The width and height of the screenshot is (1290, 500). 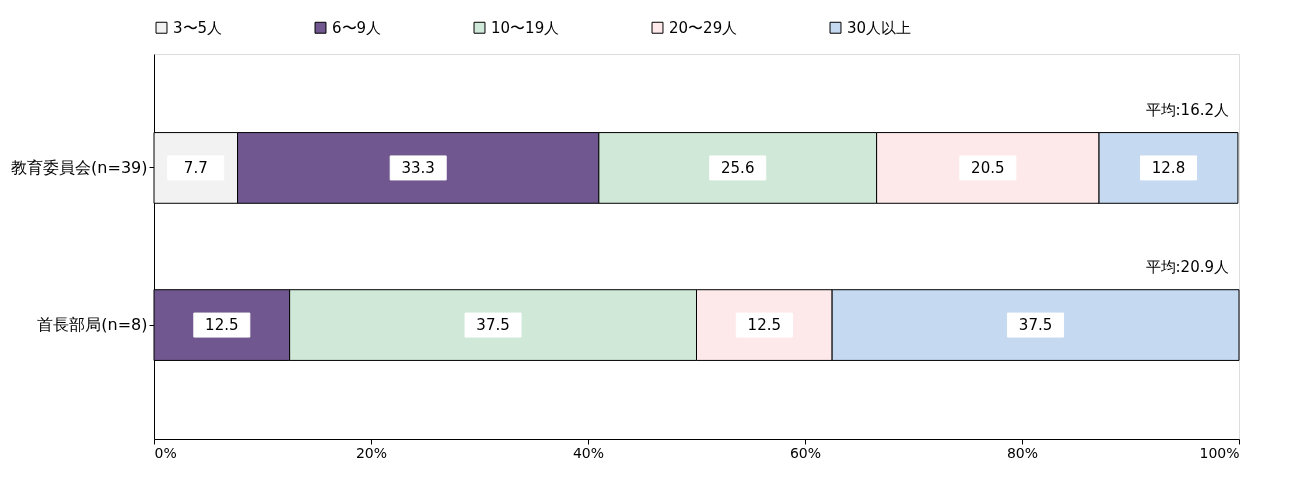 What do you see at coordinates (1187, 109) in the screenshot?
I see `annotation: 平均:16.2人` at bounding box center [1187, 109].